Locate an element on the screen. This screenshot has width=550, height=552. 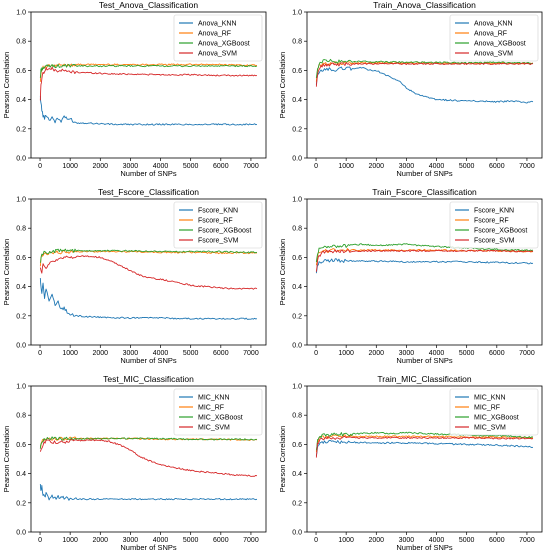
legend-label-Fscore_XGBoost: Fscore_XGBoost is located at coordinates (224, 231).